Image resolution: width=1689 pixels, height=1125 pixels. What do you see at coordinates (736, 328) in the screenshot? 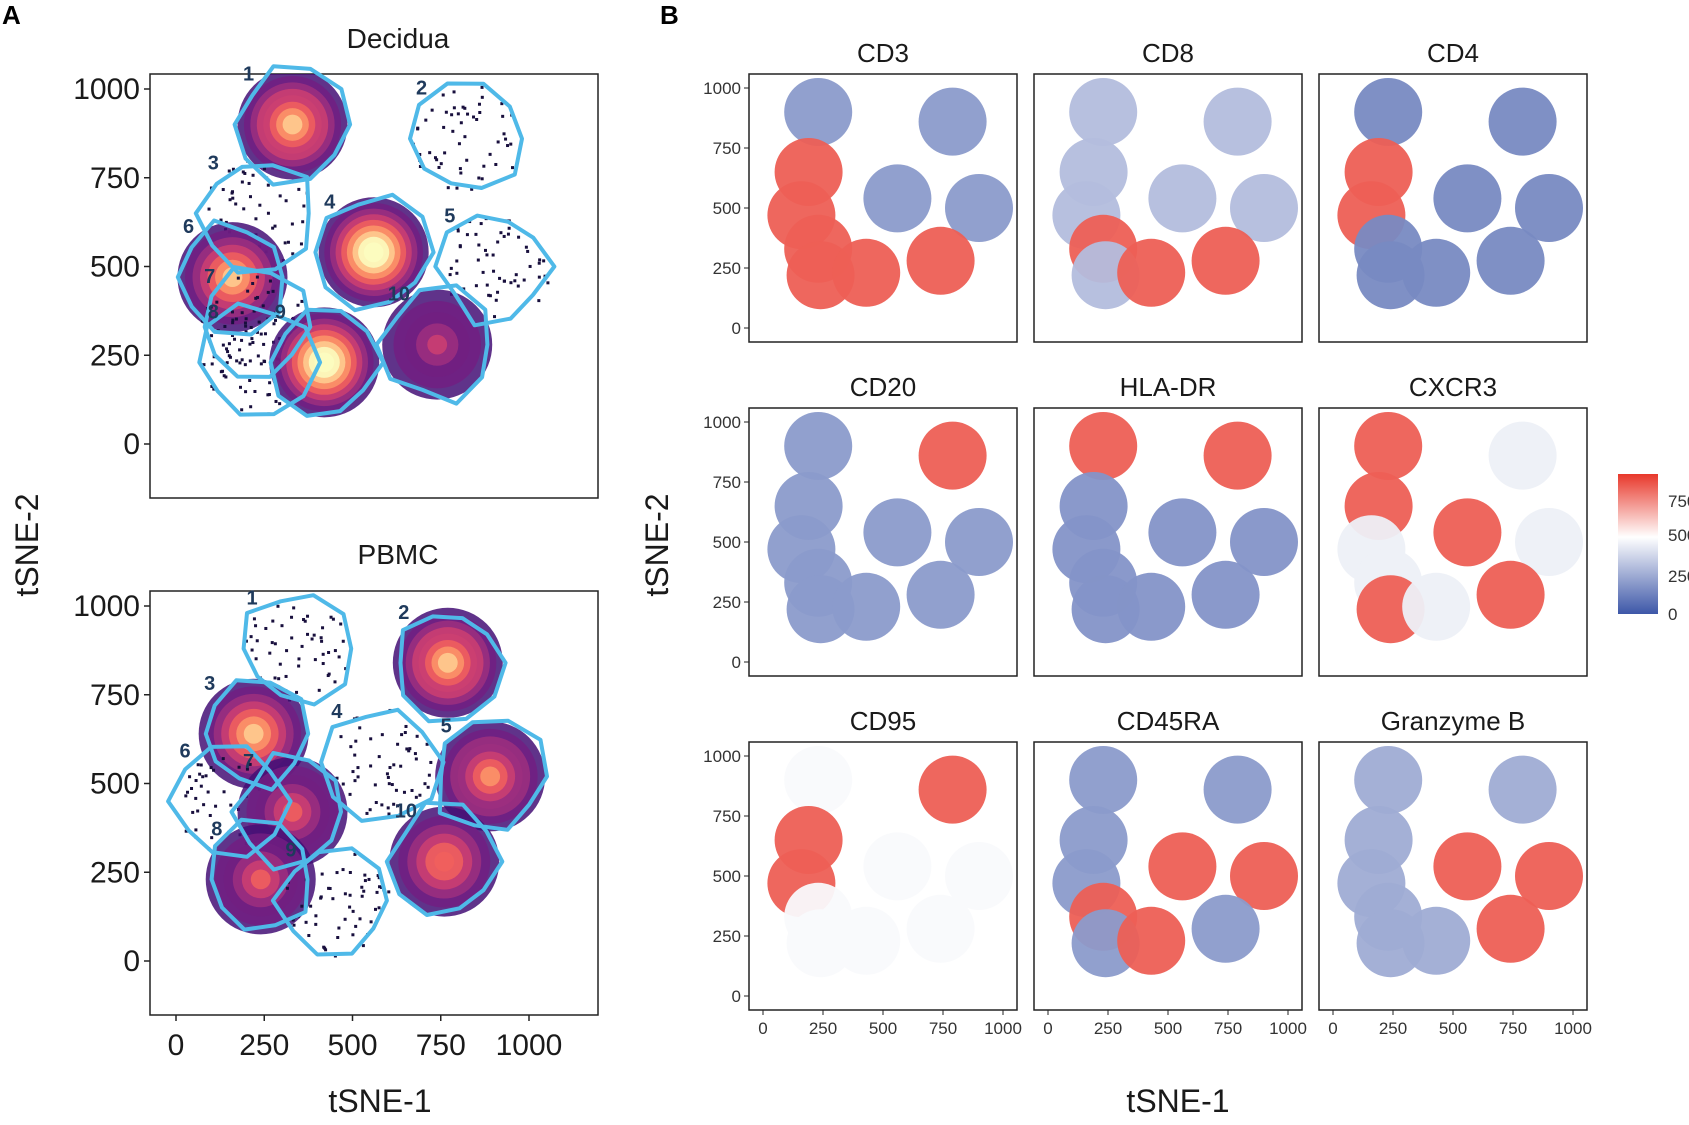
I see `y-tick-label: 0` at bounding box center [736, 328].